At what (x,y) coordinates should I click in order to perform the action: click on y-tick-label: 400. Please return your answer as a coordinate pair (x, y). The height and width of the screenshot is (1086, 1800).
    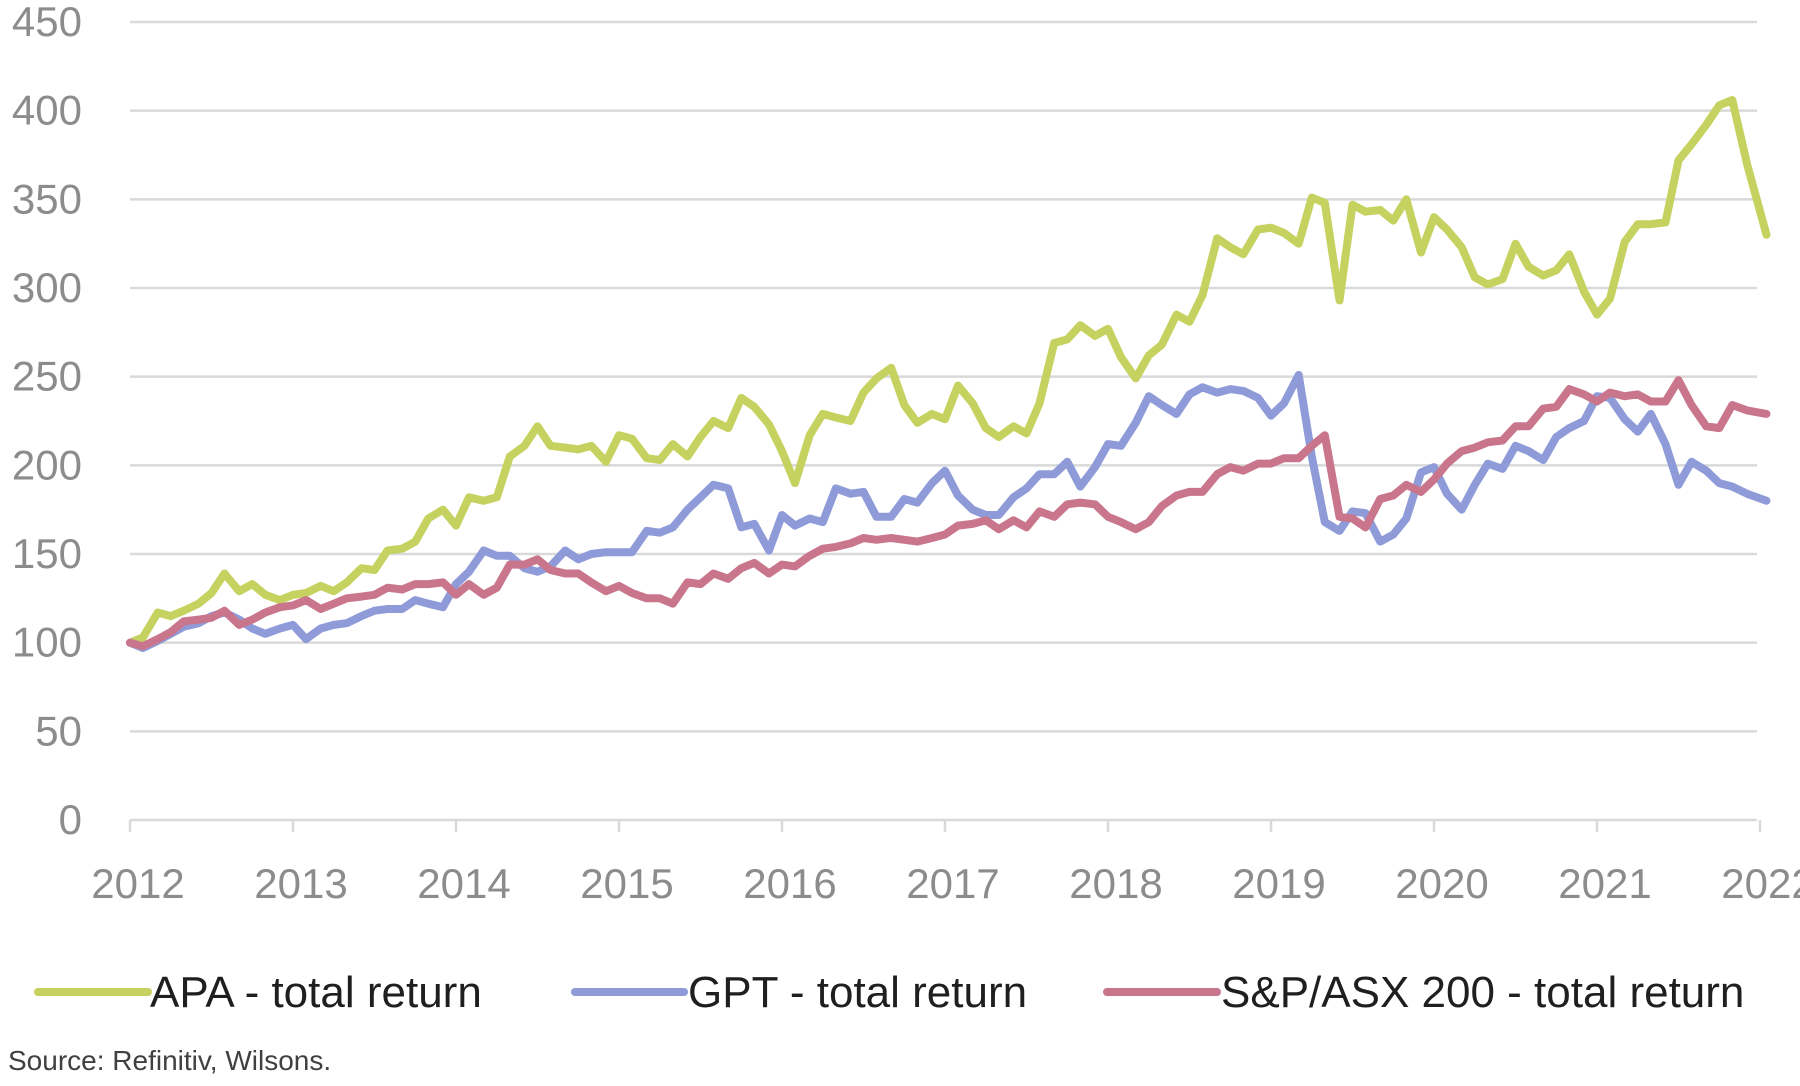
    Looking at the image, I should click on (47, 110).